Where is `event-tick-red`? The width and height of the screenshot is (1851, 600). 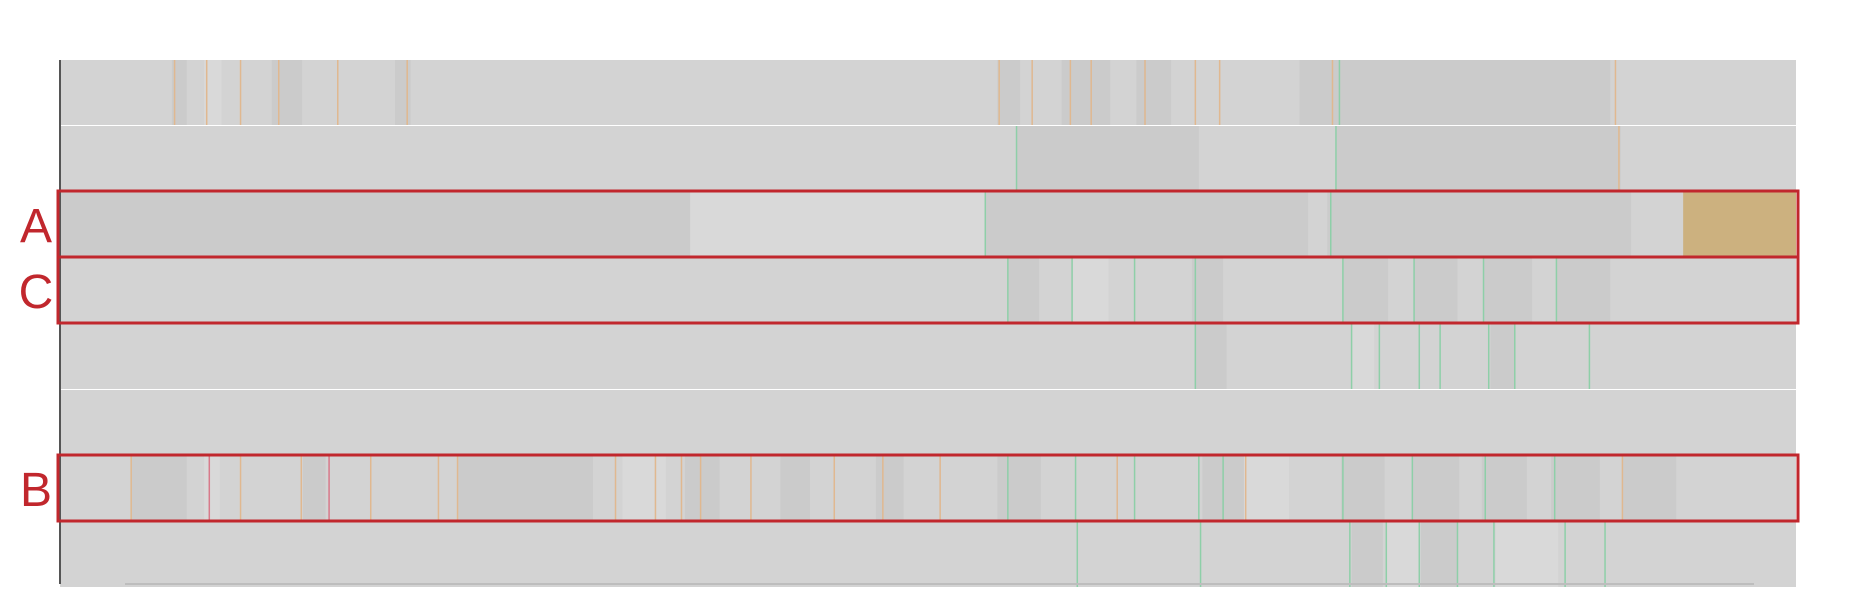
event-tick-red is located at coordinates (209, 488).